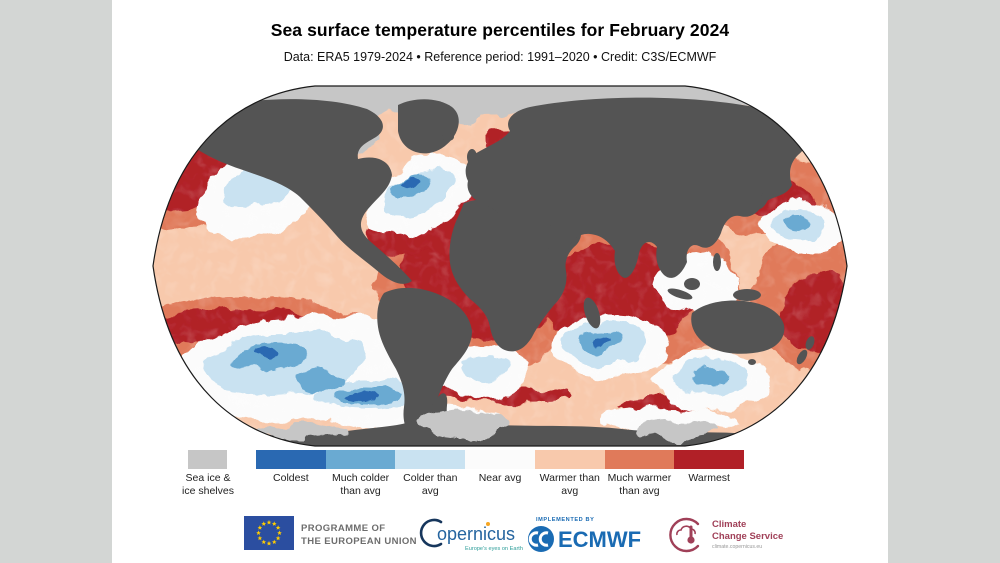  Describe the element at coordinates (691, 540) in the screenshot. I see `c3s-thermometer-bulb` at that location.